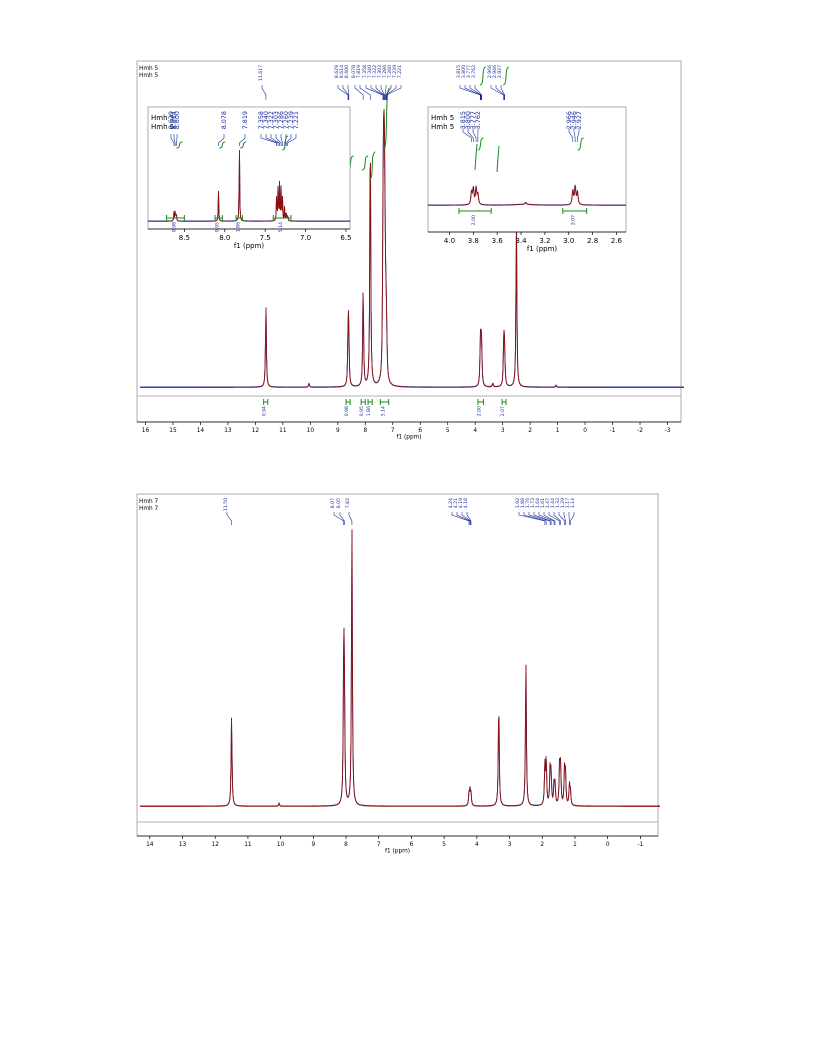 This screenshot has width=816, height=1056. I want to click on x-tick-label: 3.2, so click(544, 241).